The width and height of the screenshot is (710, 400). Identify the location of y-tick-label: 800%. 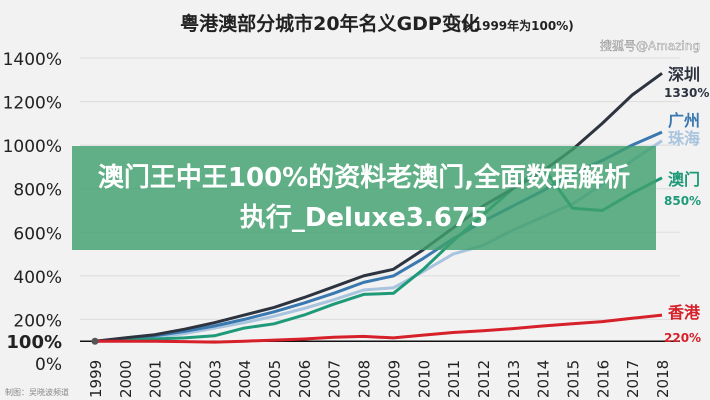
(37, 191).